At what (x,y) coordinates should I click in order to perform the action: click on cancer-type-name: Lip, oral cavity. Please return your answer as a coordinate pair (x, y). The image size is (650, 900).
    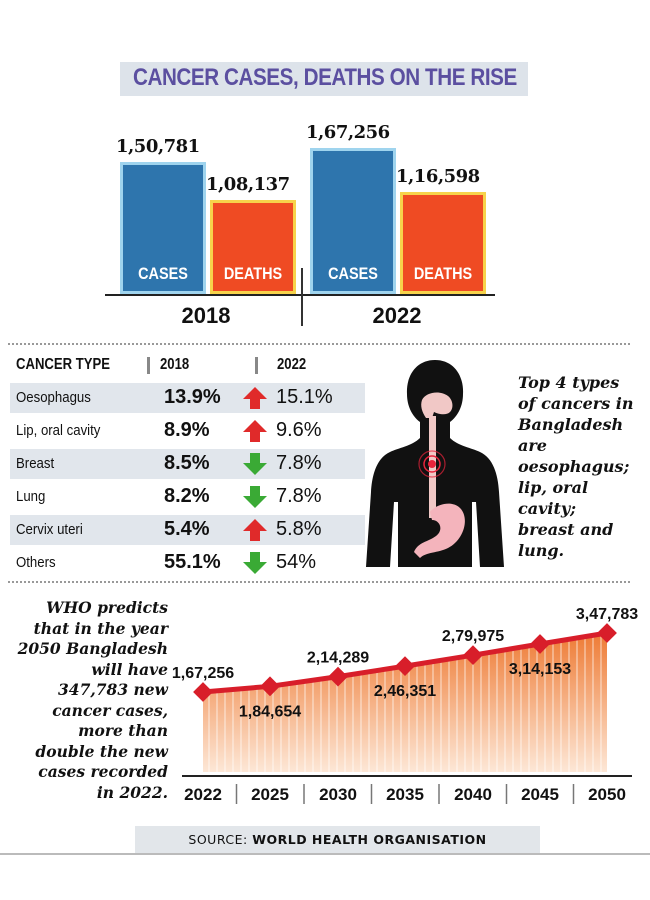
    Looking at the image, I should click on (58, 430).